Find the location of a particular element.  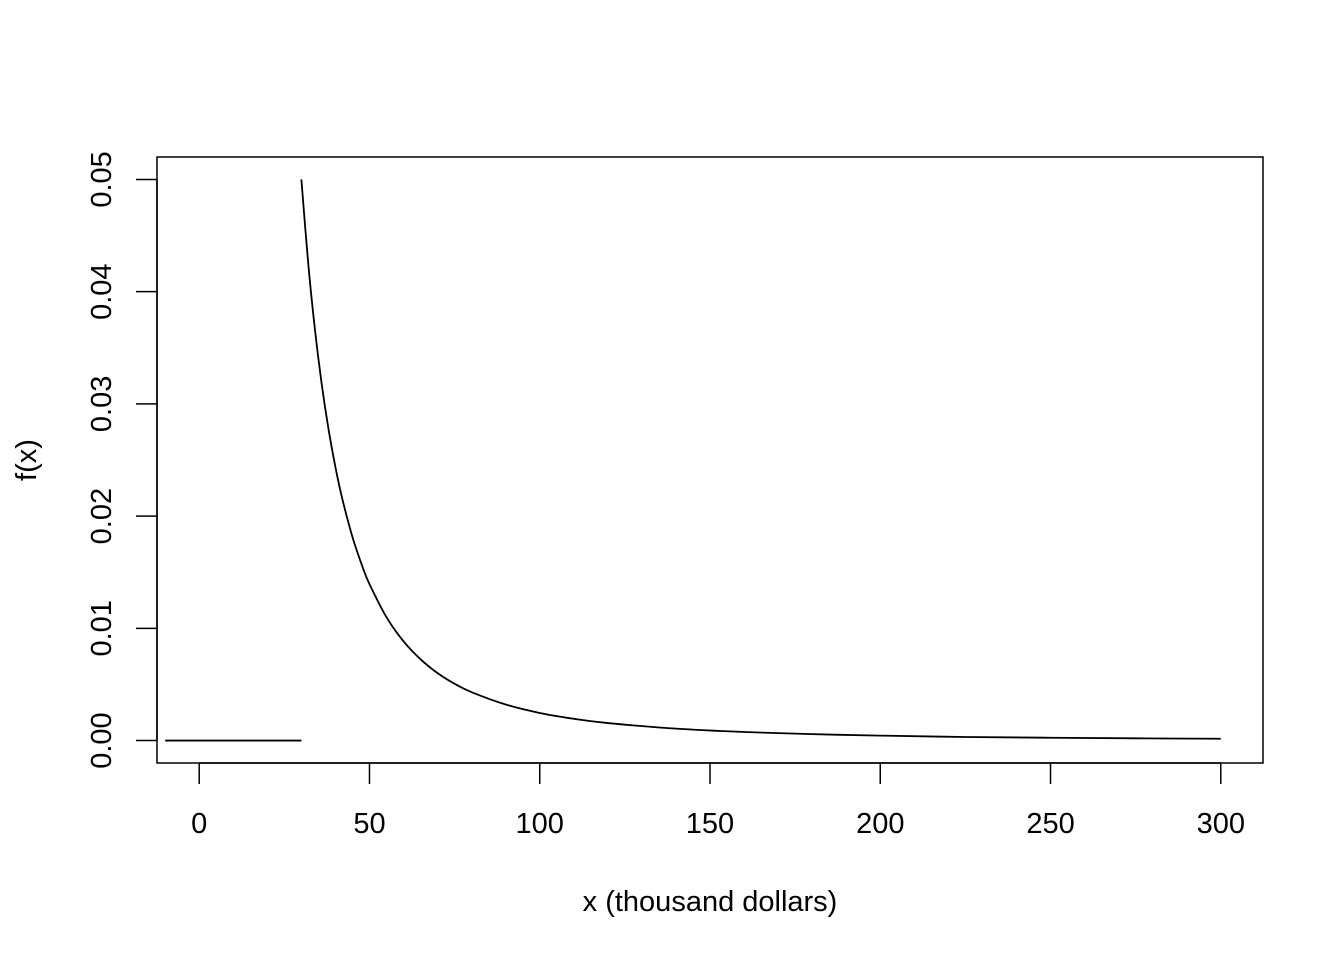

x-tick-label: 100 is located at coordinates (540, 824).